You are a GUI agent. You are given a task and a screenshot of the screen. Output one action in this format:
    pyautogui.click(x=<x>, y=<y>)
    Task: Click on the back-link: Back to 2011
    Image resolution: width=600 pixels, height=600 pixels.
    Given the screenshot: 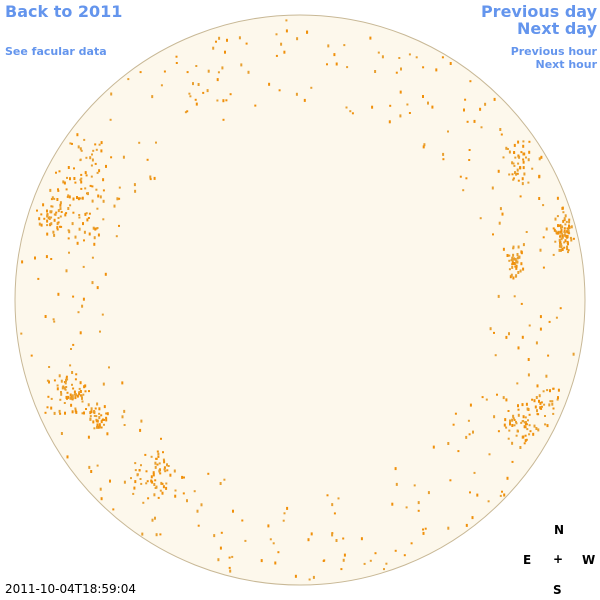 What is the action you would take?
    pyautogui.click(x=64, y=11)
    